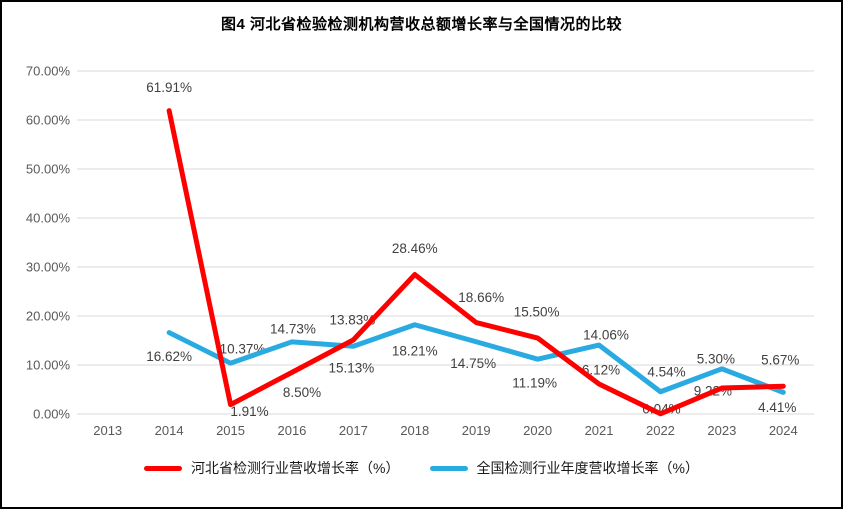  Describe the element at coordinates (293, 328) in the screenshot. I see `data-label: 14.73%` at that location.